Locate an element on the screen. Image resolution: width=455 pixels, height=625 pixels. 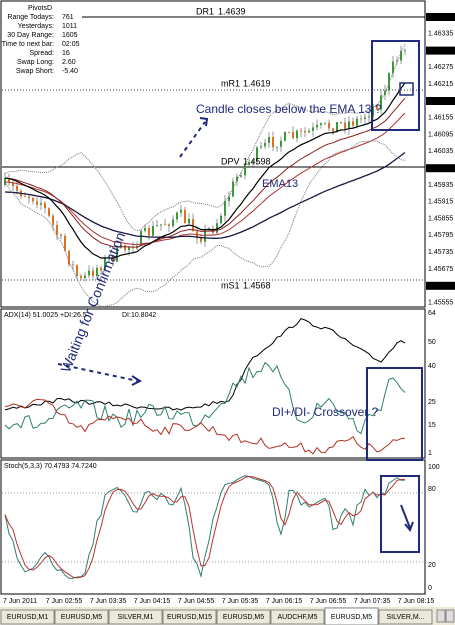
time-label: 7 Jun 04:55 is located at coordinates (196, 601).